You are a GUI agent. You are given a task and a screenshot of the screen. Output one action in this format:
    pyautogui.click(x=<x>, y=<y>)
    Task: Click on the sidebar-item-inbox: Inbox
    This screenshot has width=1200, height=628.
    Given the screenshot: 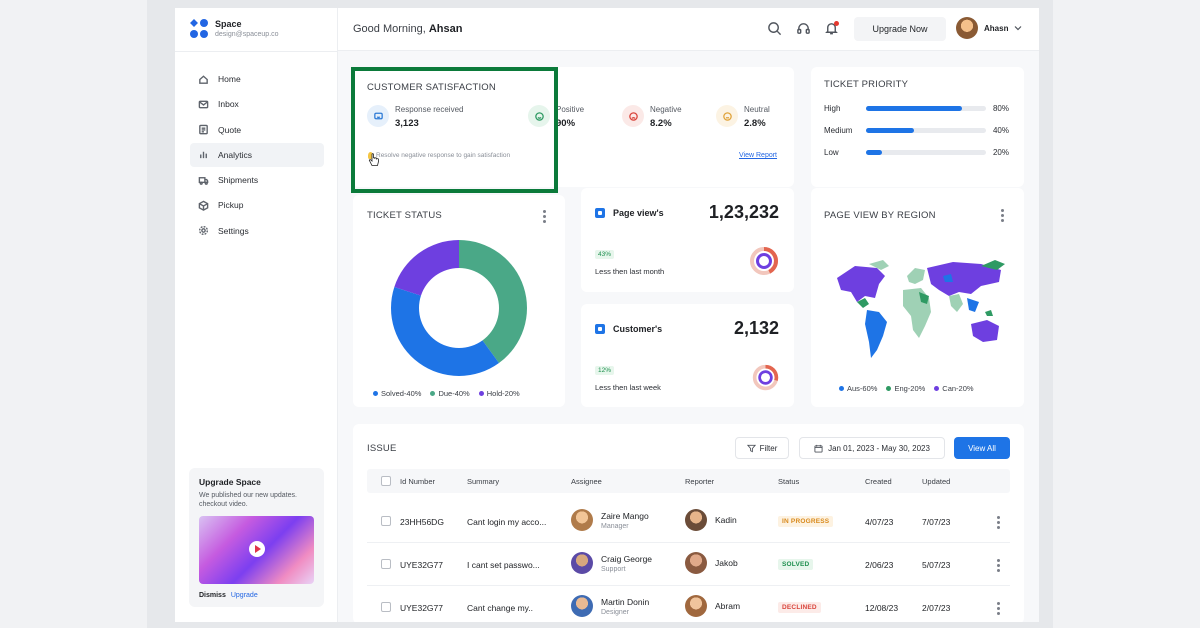 What is the action you would take?
    pyautogui.click(x=257, y=104)
    